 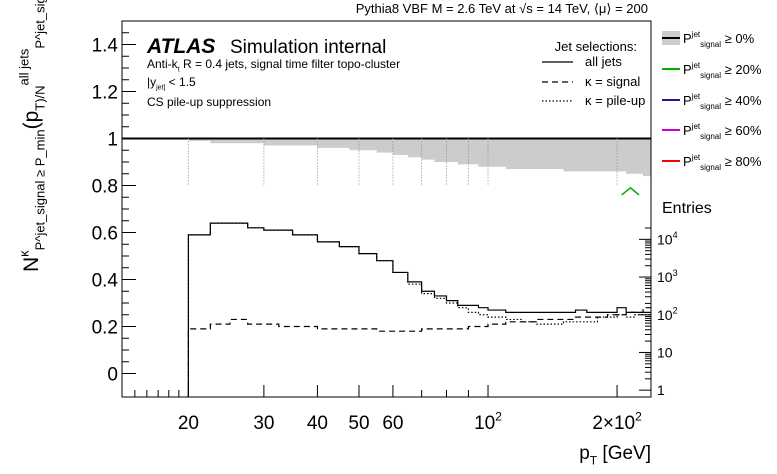 I want to click on legend-threshold-label-4: Pjet​signal​ ≥ 80%, so click(x=722, y=162).